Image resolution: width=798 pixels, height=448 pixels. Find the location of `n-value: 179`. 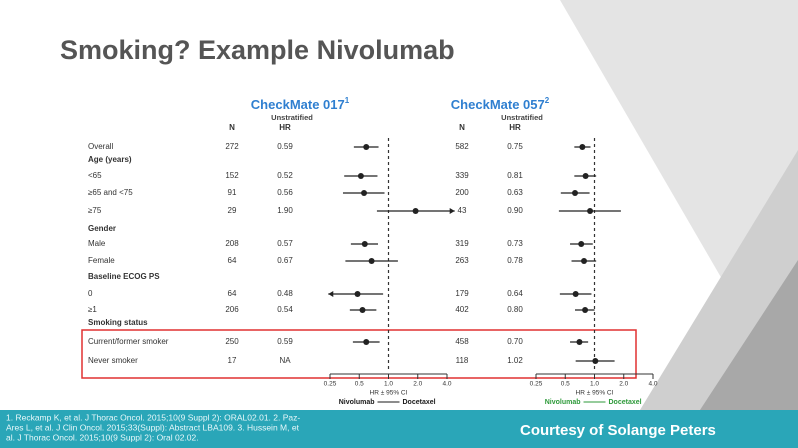

n-value: 179 is located at coordinates (462, 293).